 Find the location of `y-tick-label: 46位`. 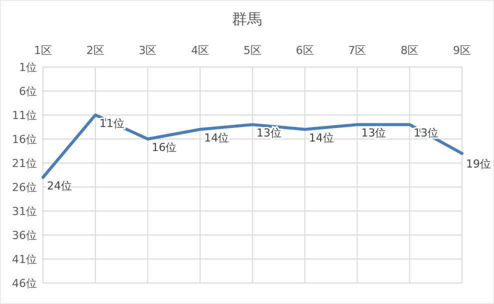

y-tick-label: 46位 is located at coordinates (24, 283).